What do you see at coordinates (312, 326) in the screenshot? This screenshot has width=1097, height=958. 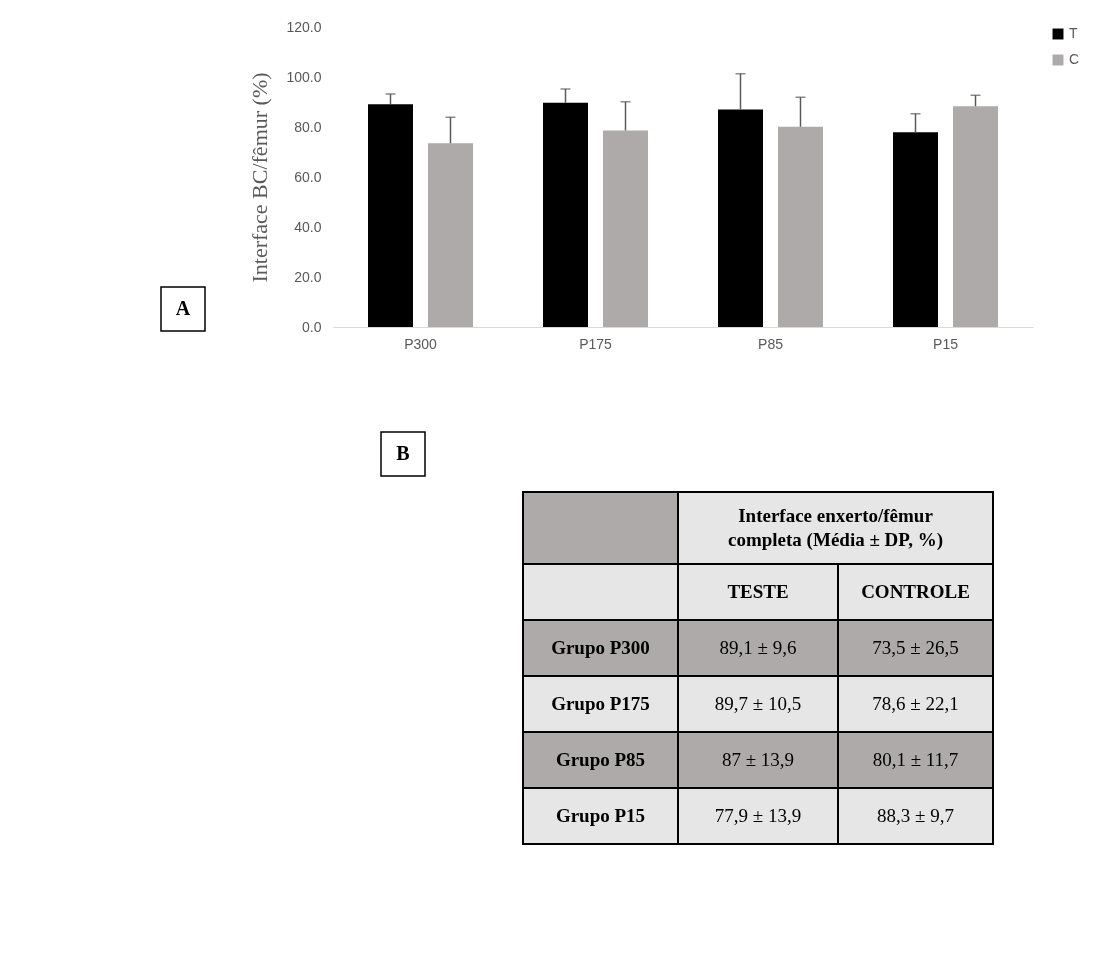 I see `y-tick-label: 0.0` at bounding box center [312, 326].